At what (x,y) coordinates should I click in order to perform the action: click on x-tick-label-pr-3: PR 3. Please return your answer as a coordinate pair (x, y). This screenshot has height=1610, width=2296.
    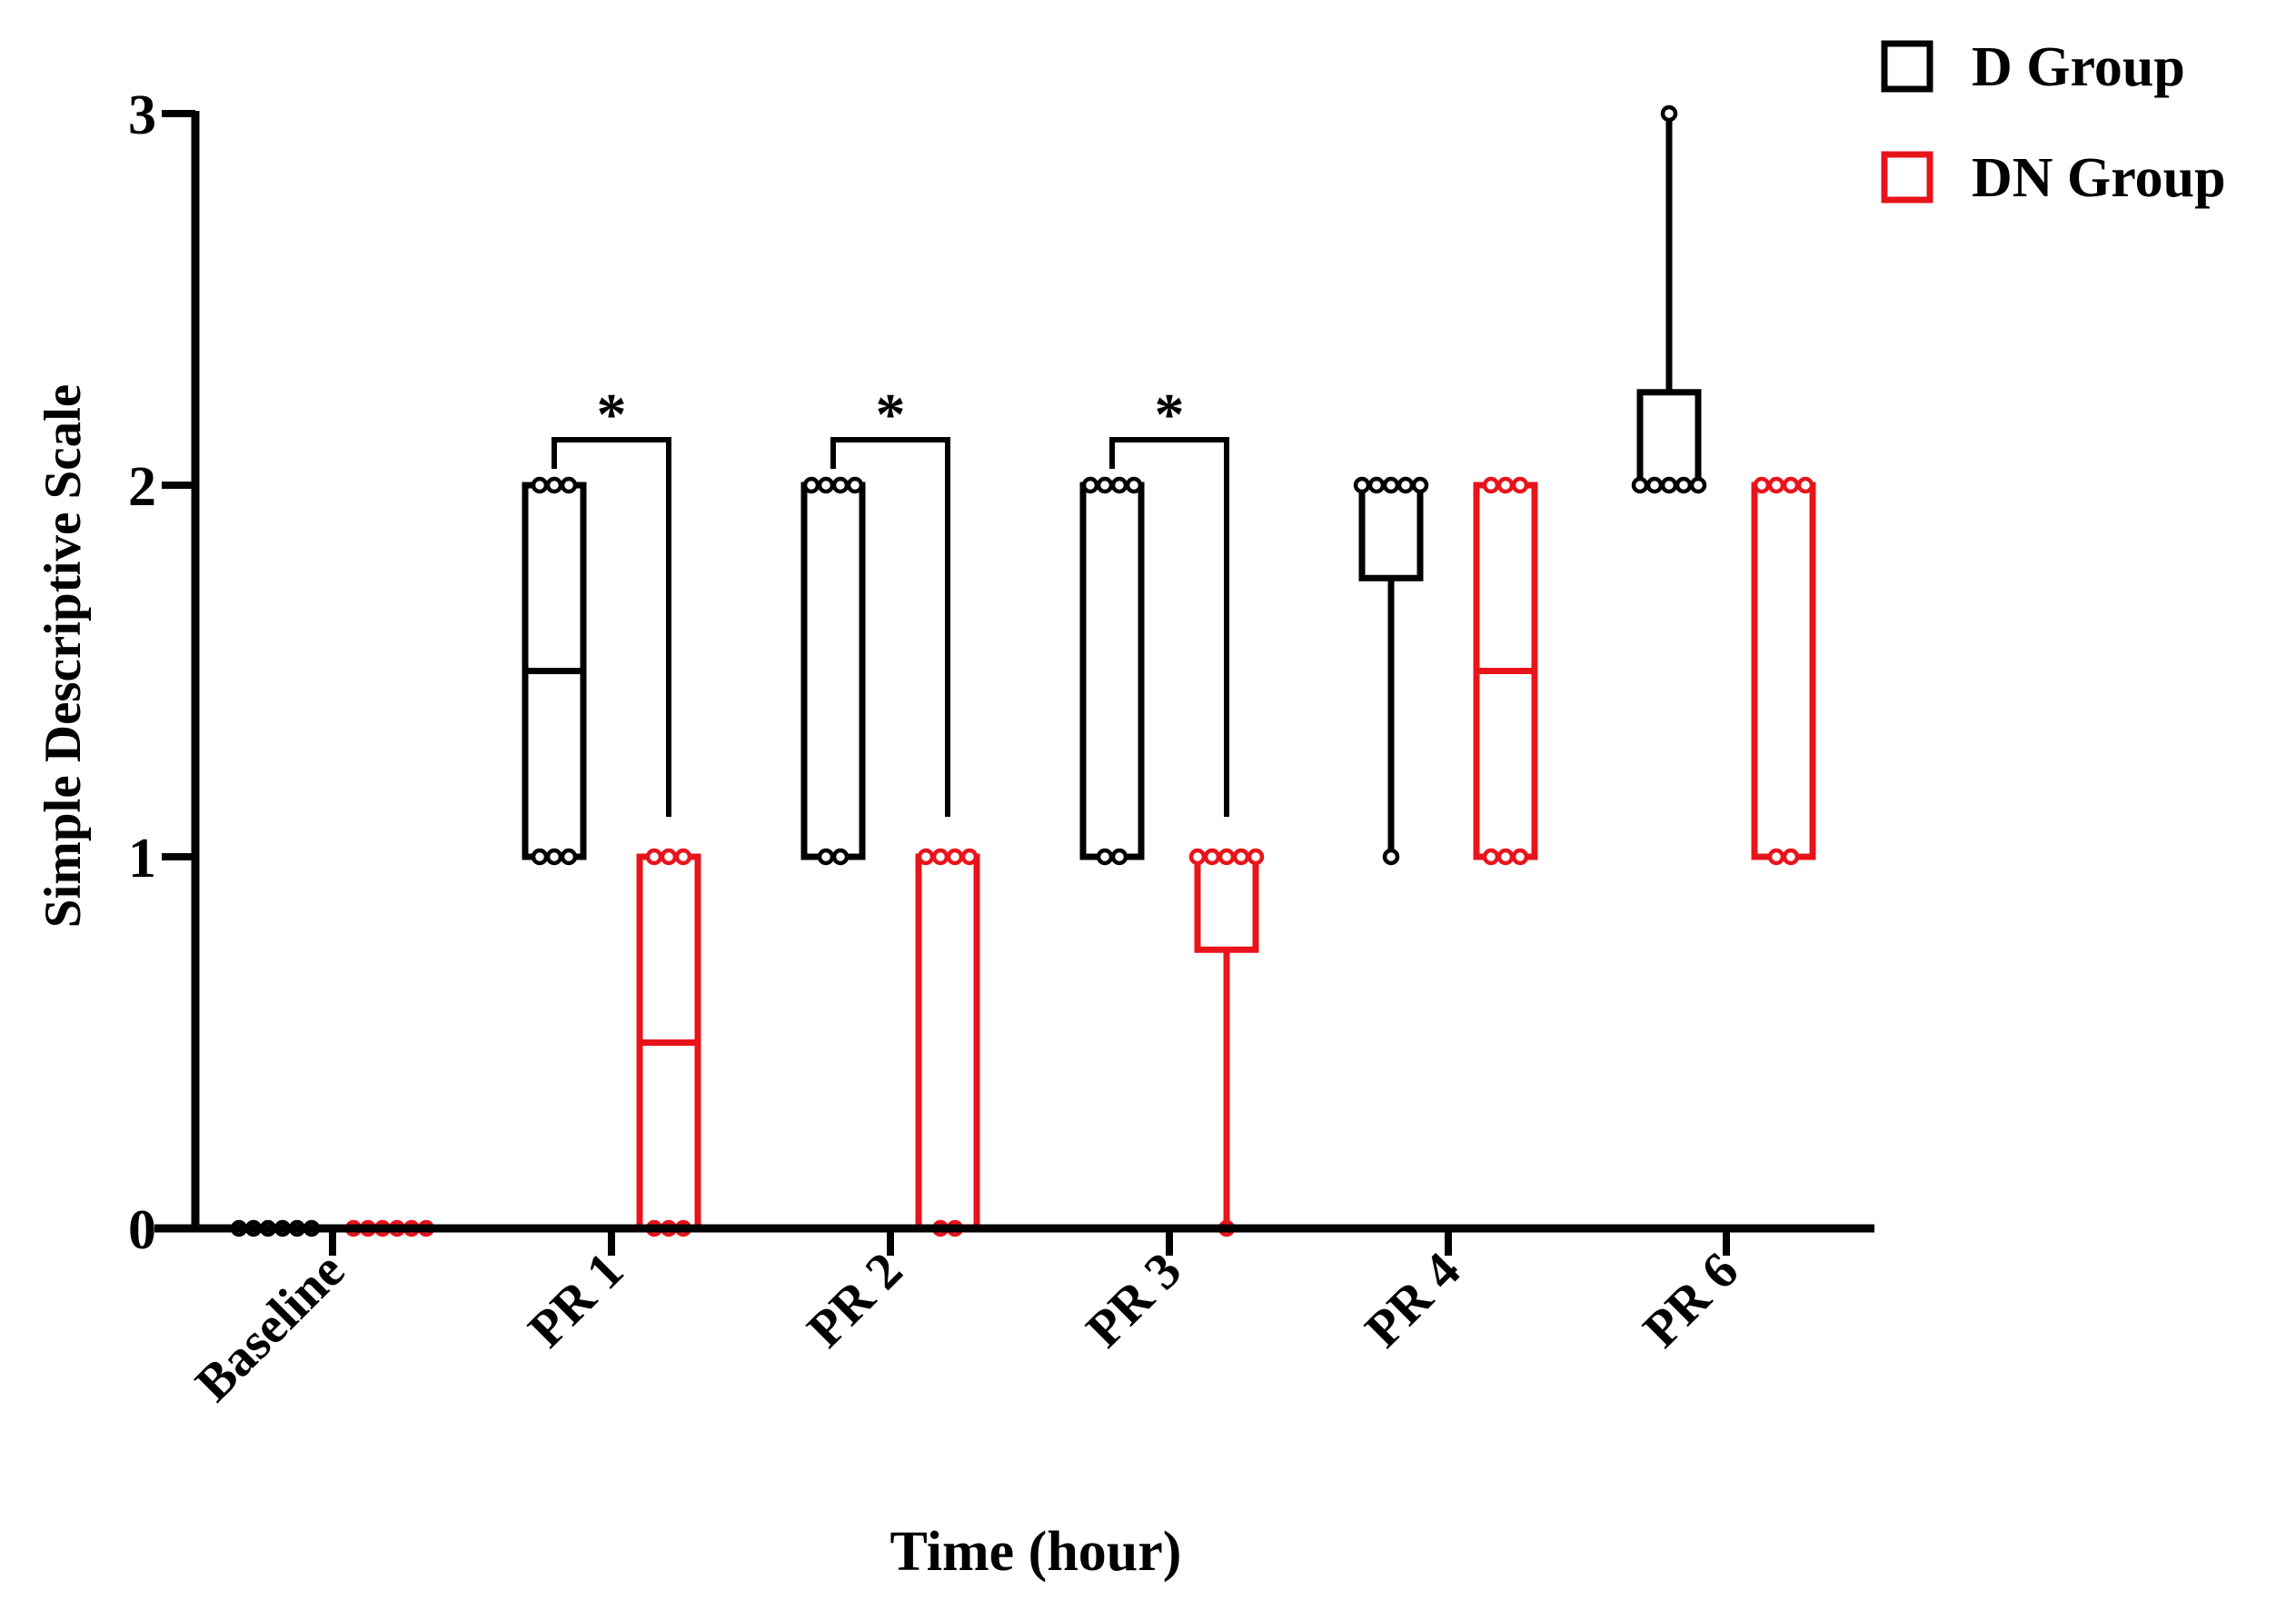
    Looking at the image, I should click on (1134, 1300).